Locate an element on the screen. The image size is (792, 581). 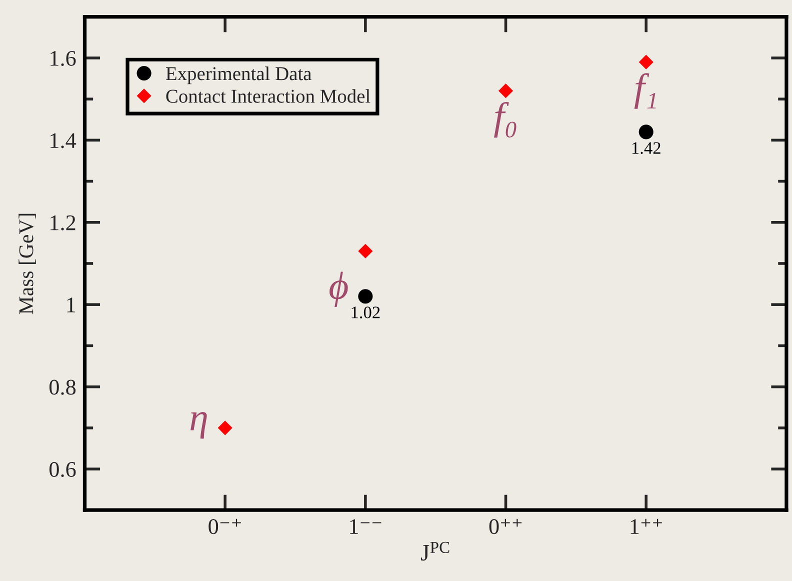
data-label: 1.42 is located at coordinates (646, 148).